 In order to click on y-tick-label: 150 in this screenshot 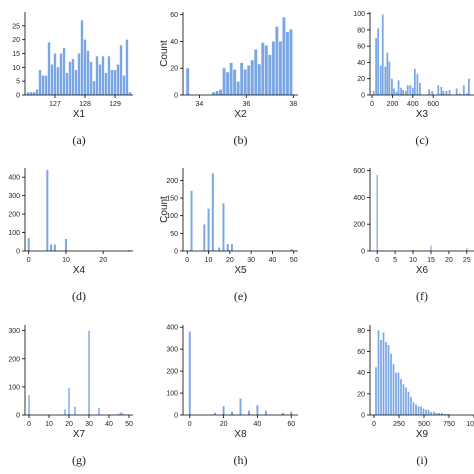, I will do `click(172, 199)`.